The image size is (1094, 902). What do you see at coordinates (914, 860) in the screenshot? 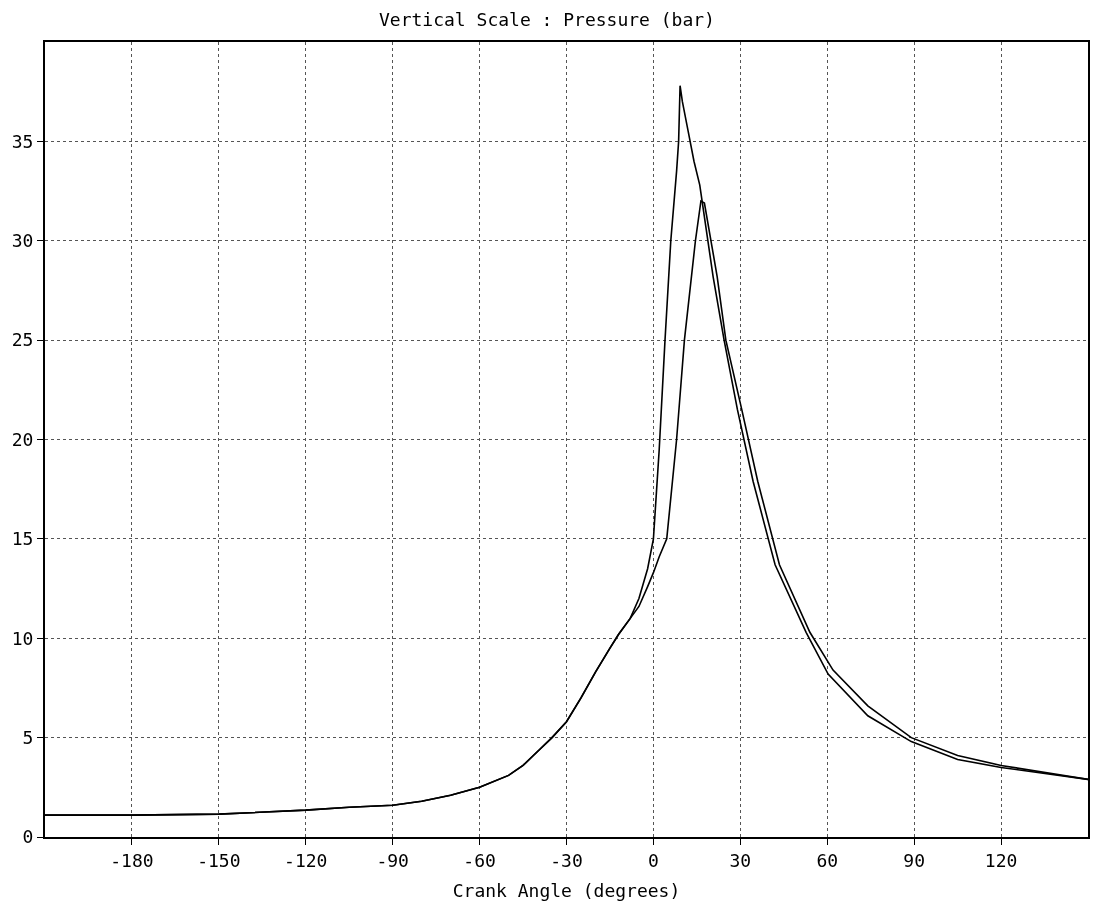
I see `x-tick-label: 90` at bounding box center [914, 860].